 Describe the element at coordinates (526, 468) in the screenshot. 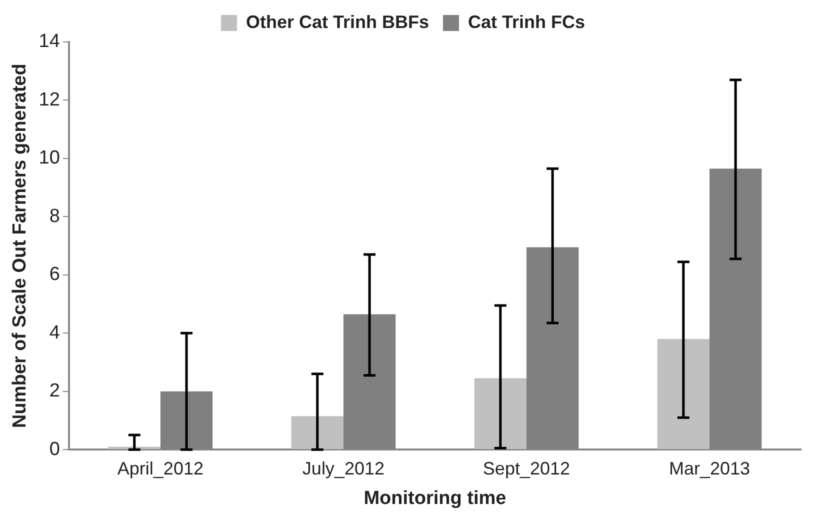

I see `x-tick-label: Sept_2012` at that location.